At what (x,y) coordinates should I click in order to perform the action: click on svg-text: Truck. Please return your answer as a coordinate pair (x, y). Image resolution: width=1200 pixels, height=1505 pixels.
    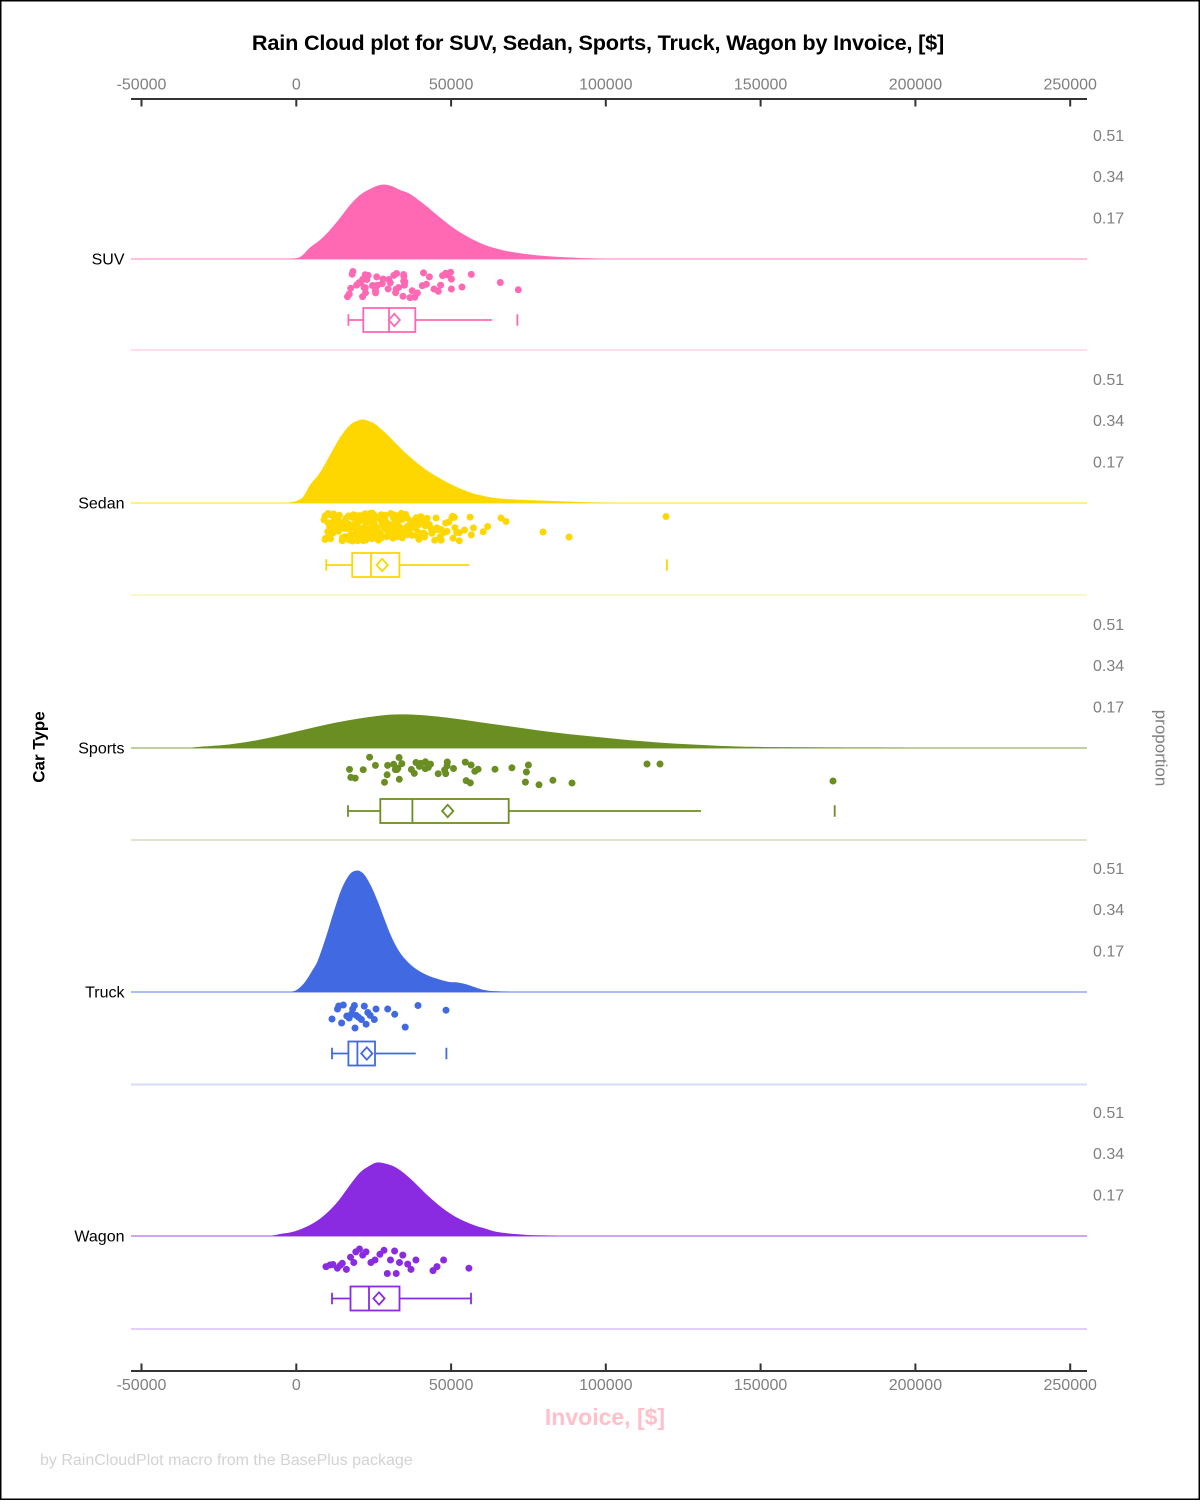
    Looking at the image, I should click on (105, 993).